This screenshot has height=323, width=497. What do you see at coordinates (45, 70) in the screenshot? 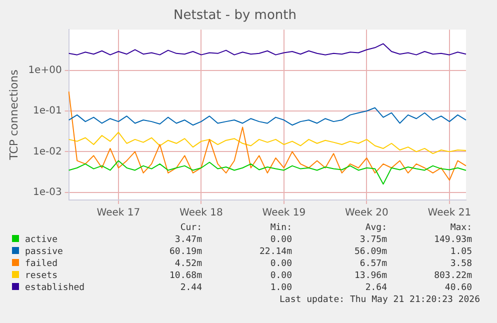
I see `y-tick-label: 1e+00` at bounding box center [45, 70].